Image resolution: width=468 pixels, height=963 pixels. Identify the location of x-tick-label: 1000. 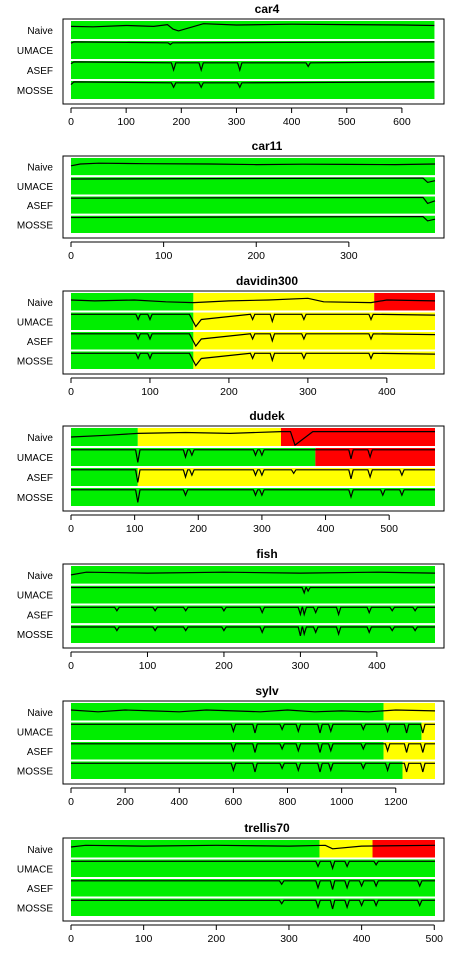
(342, 802).